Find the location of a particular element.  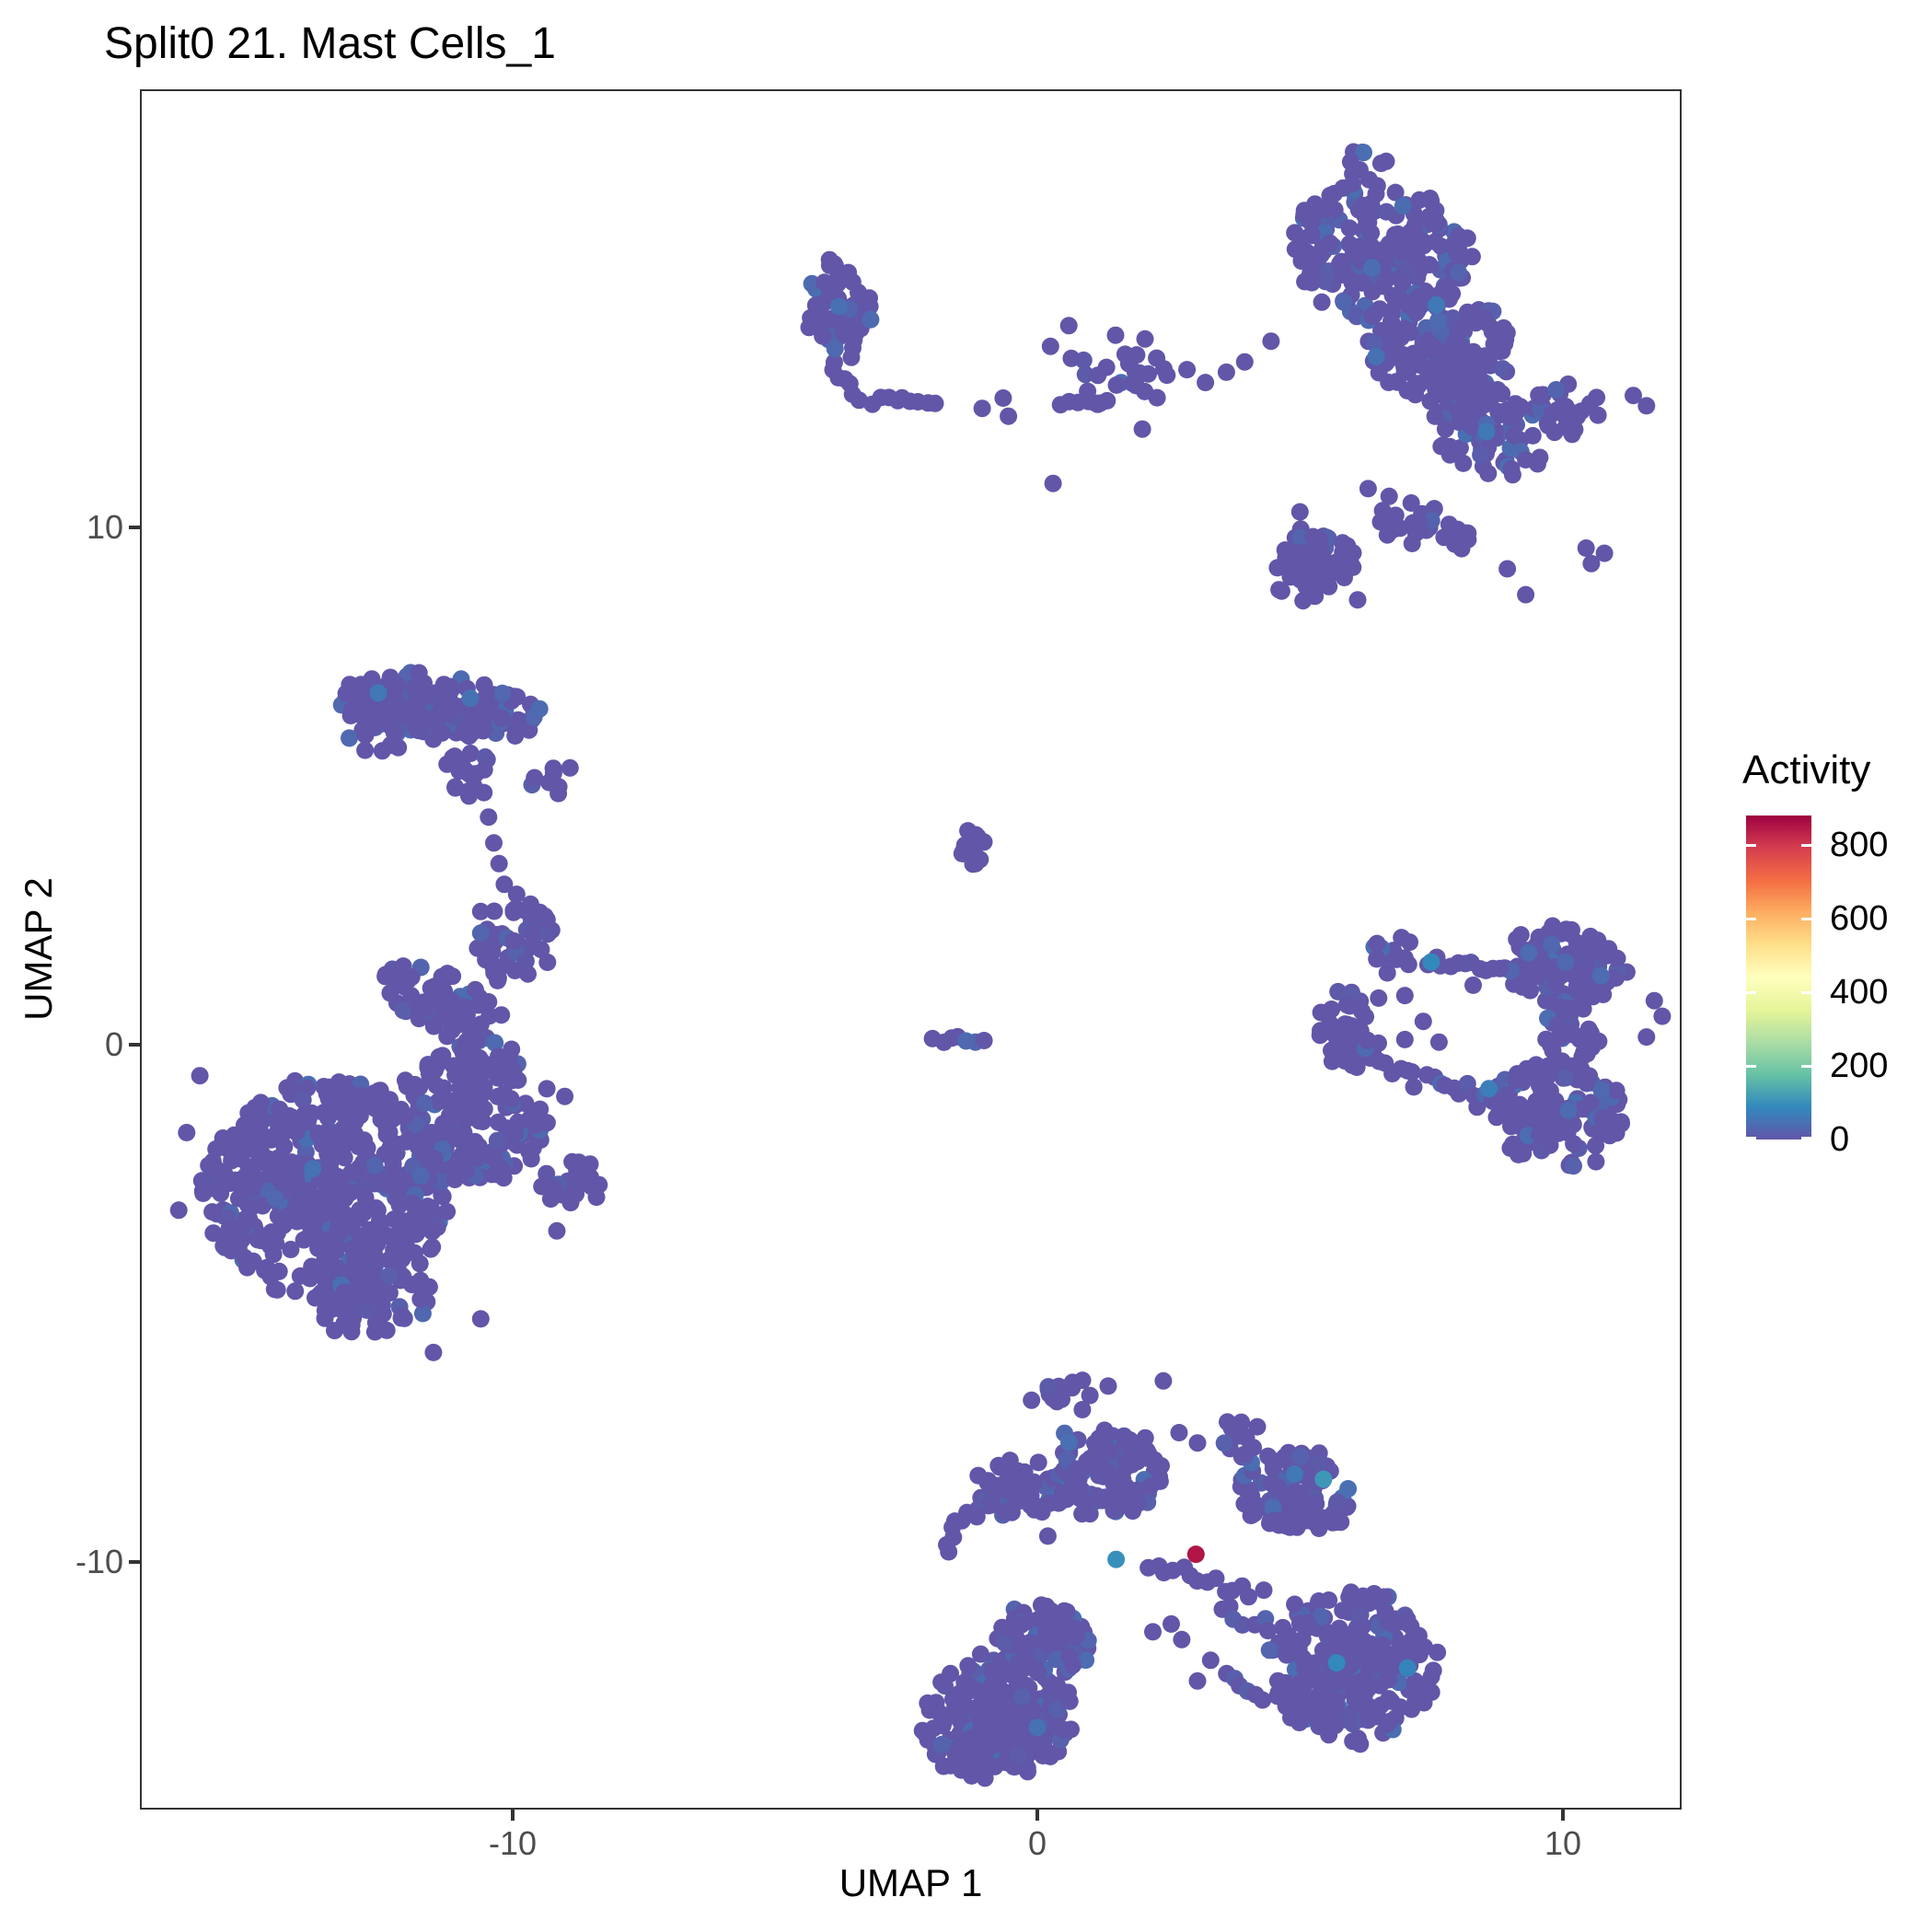

legend-title: Activity is located at coordinates (1807, 770).